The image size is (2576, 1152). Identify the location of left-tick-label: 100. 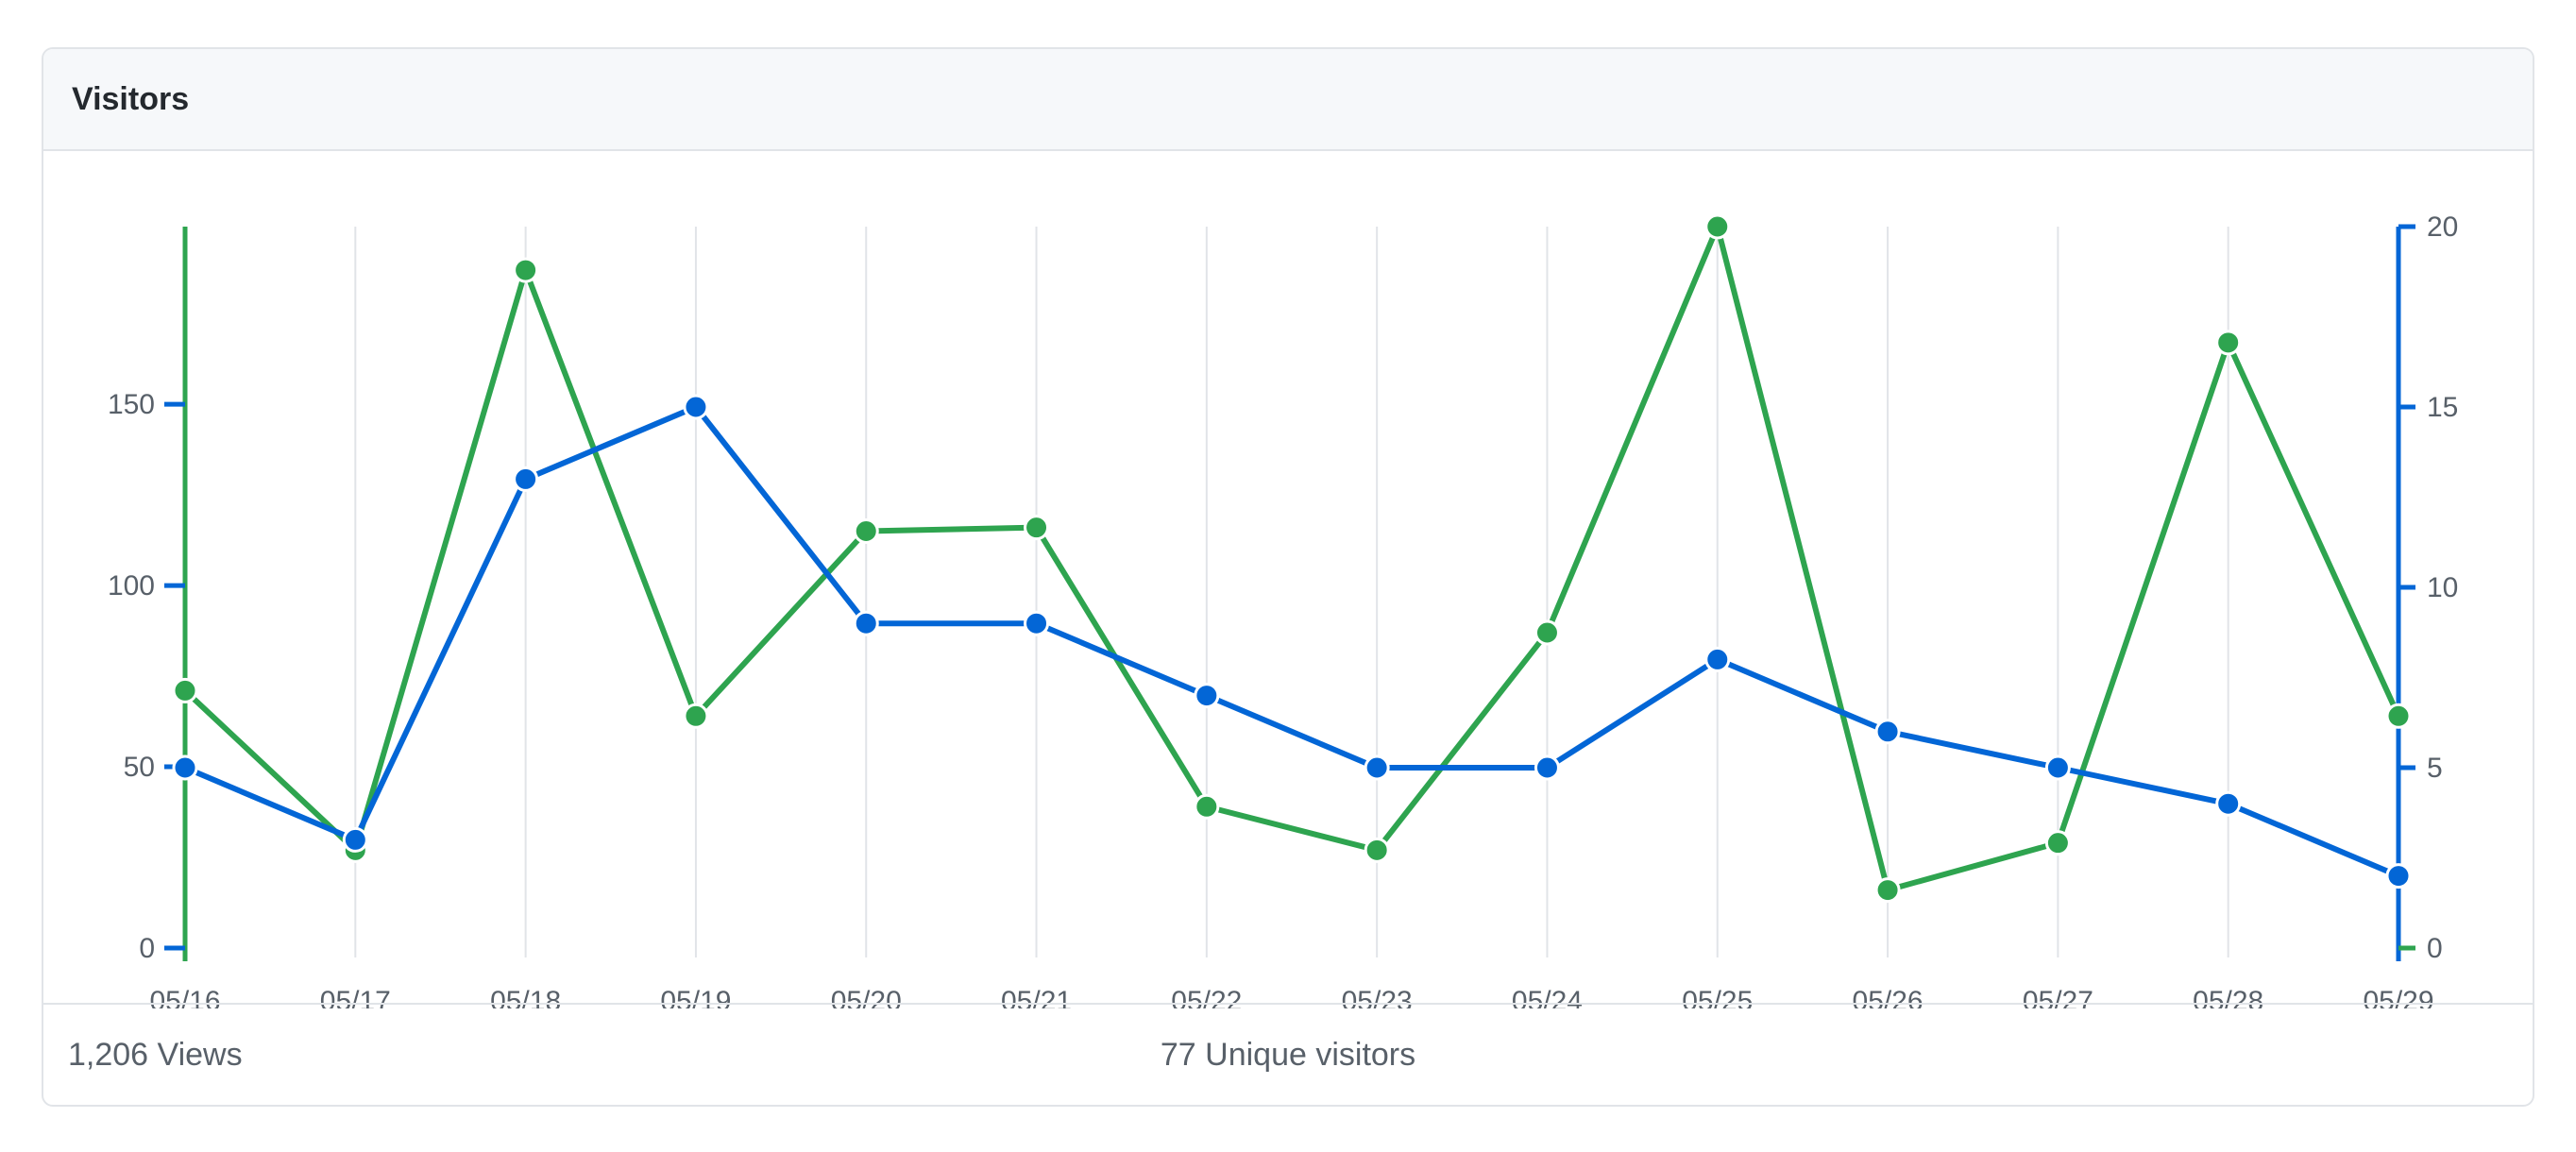
(131, 585).